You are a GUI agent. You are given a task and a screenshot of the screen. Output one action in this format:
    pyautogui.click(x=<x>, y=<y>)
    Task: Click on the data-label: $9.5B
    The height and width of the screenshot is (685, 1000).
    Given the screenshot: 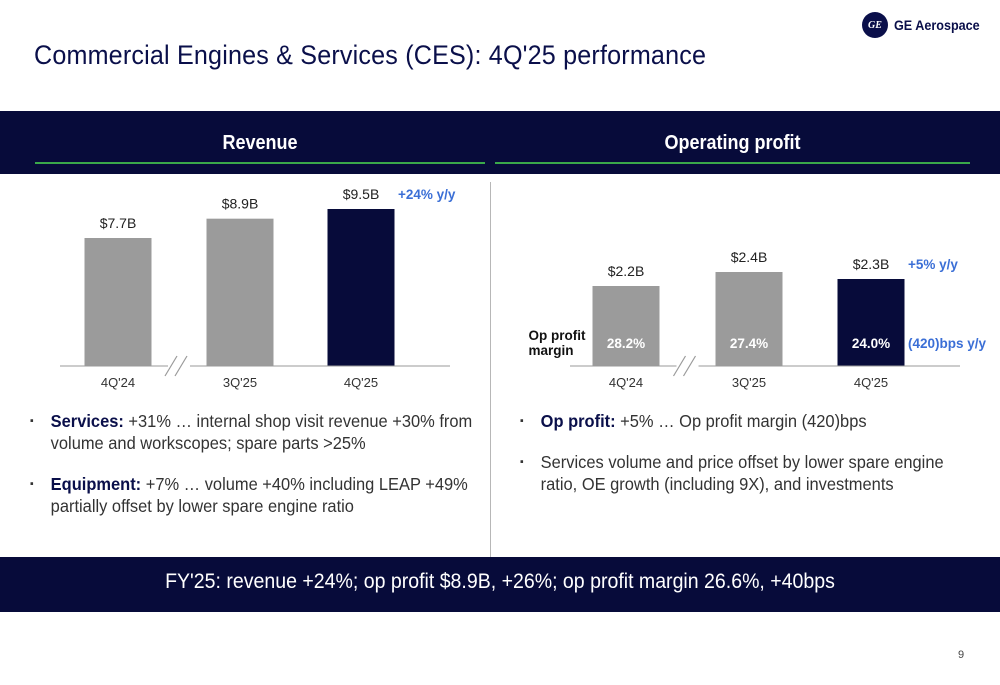 What is the action you would take?
    pyautogui.click(x=361, y=194)
    